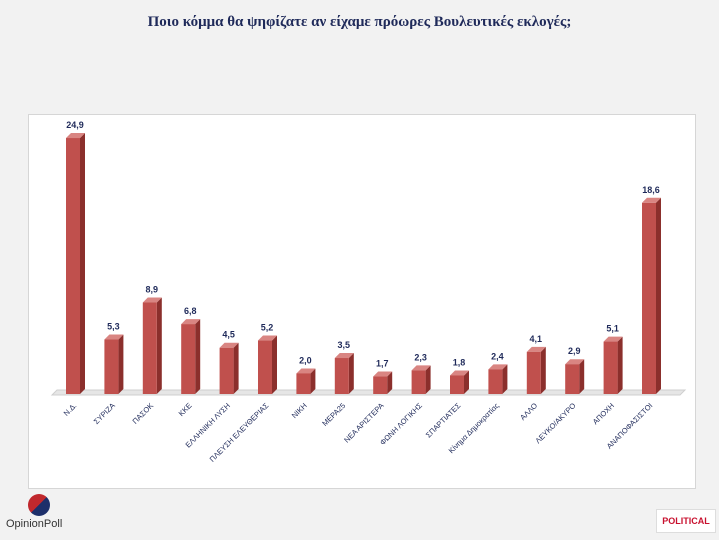 The image size is (719, 540). What do you see at coordinates (574, 351) in the screenshot?
I see `data-label: 2,9` at bounding box center [574, 351].